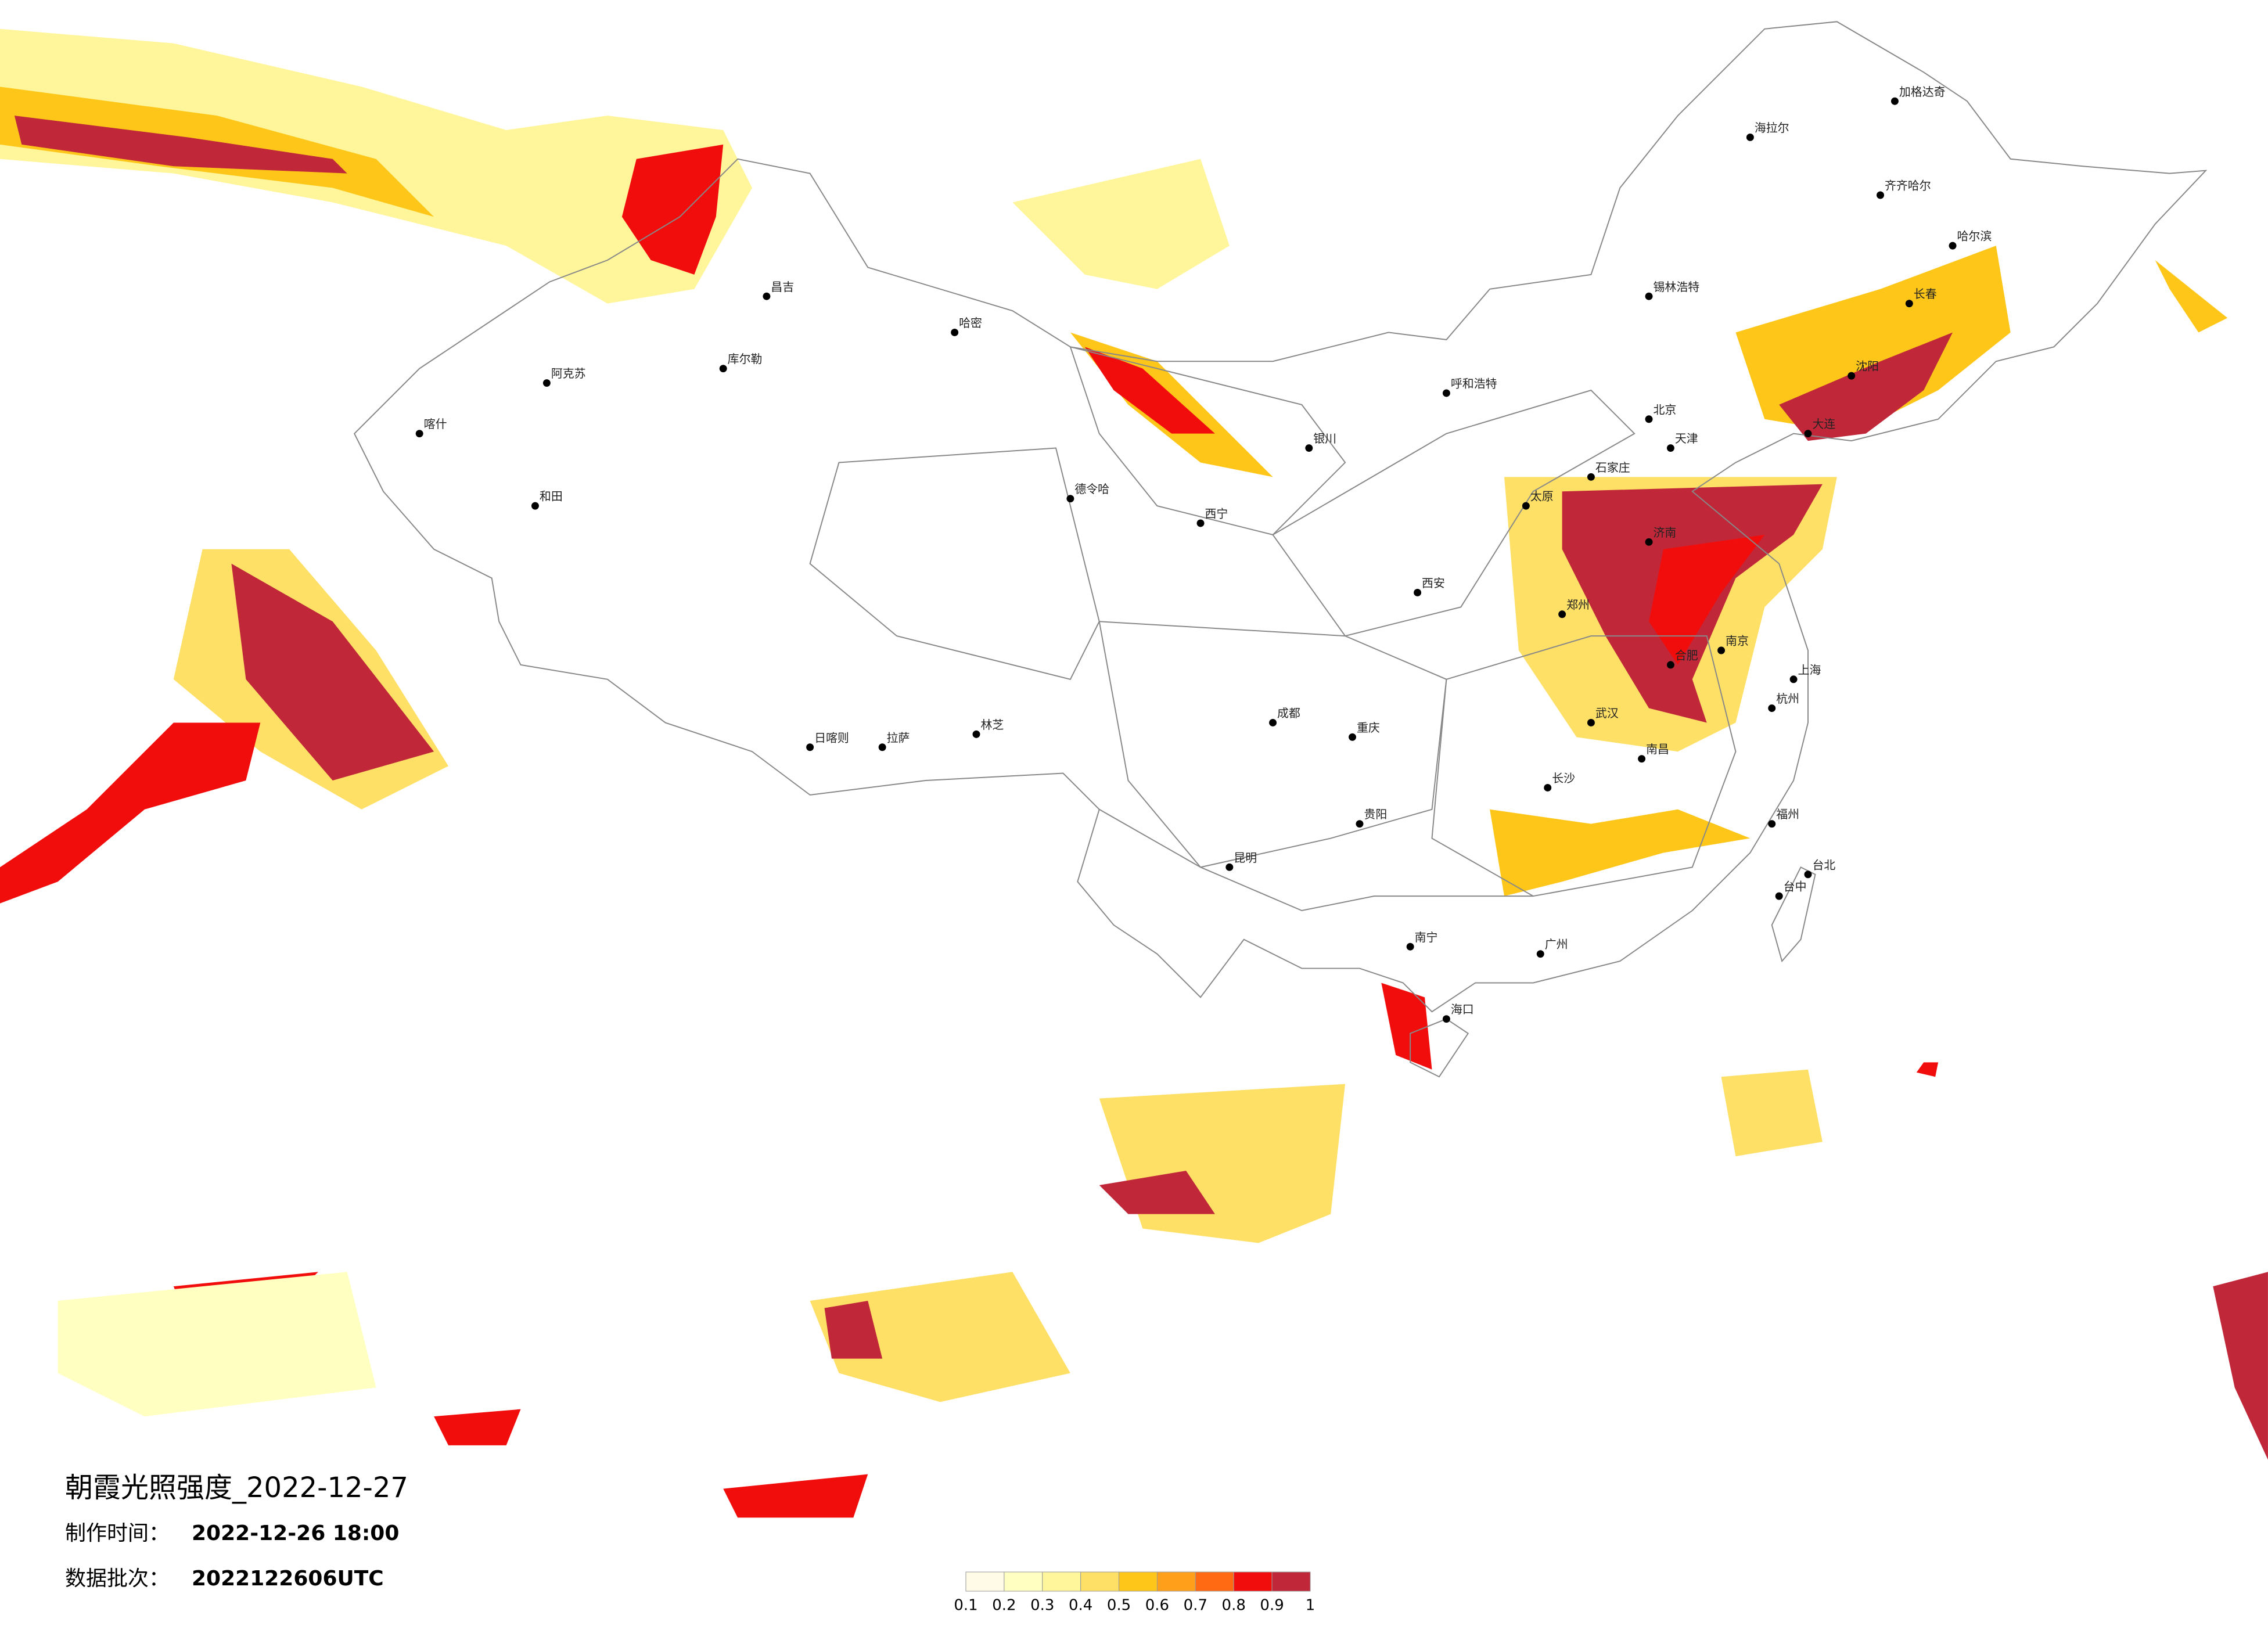  What do you see at coordinates (1245, 858) in the screenshot?
I see `city-label: 昆明` at bounding box center [1245, 858].